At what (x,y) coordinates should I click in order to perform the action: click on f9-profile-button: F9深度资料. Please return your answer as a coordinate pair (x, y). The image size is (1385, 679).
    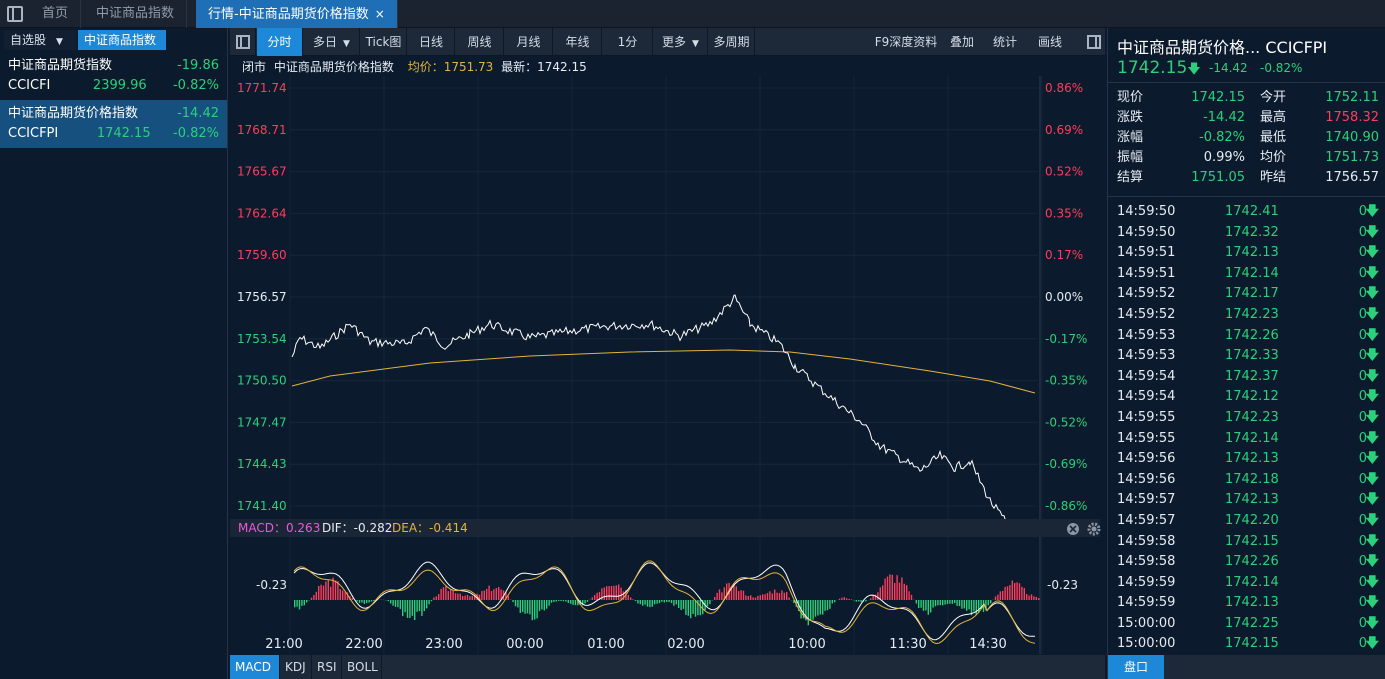
    Looking at the image, I should click on (906, 42).